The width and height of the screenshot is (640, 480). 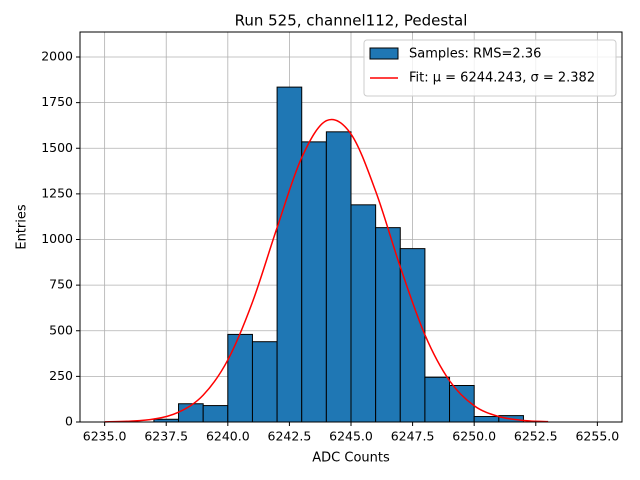 What do you see at coordinates (384, 53) in the screenshot?
I see `legend-swatch` at bounding box center [384, 53].